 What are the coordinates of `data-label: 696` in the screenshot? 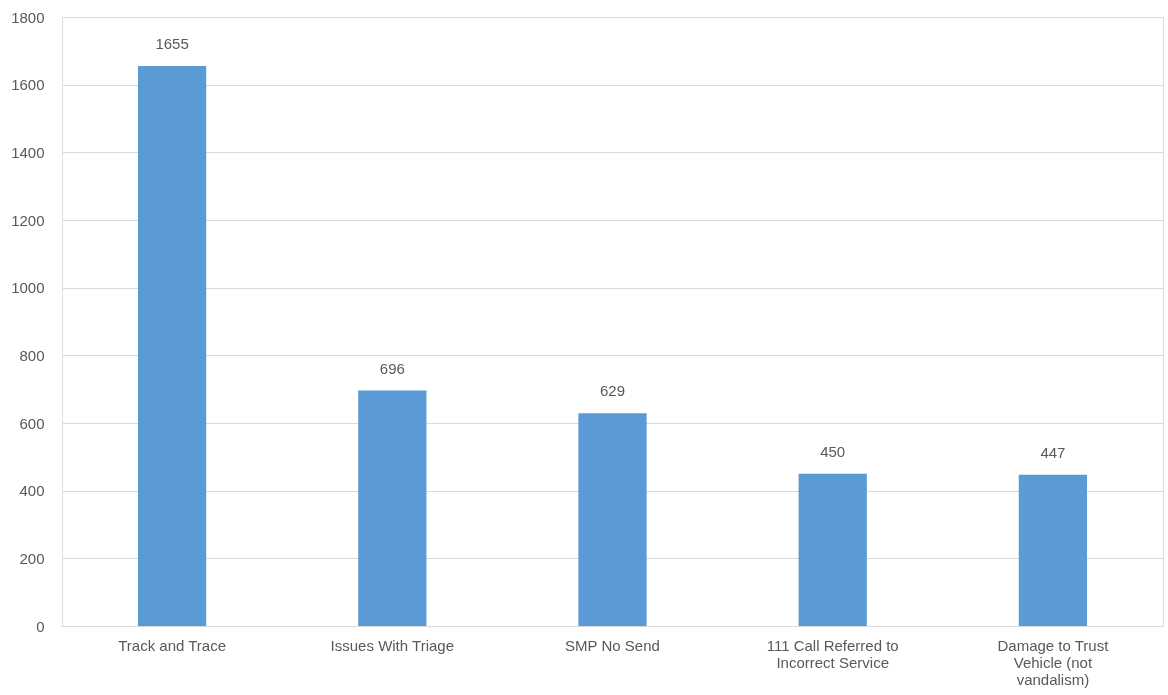 It's located at (392, 368).